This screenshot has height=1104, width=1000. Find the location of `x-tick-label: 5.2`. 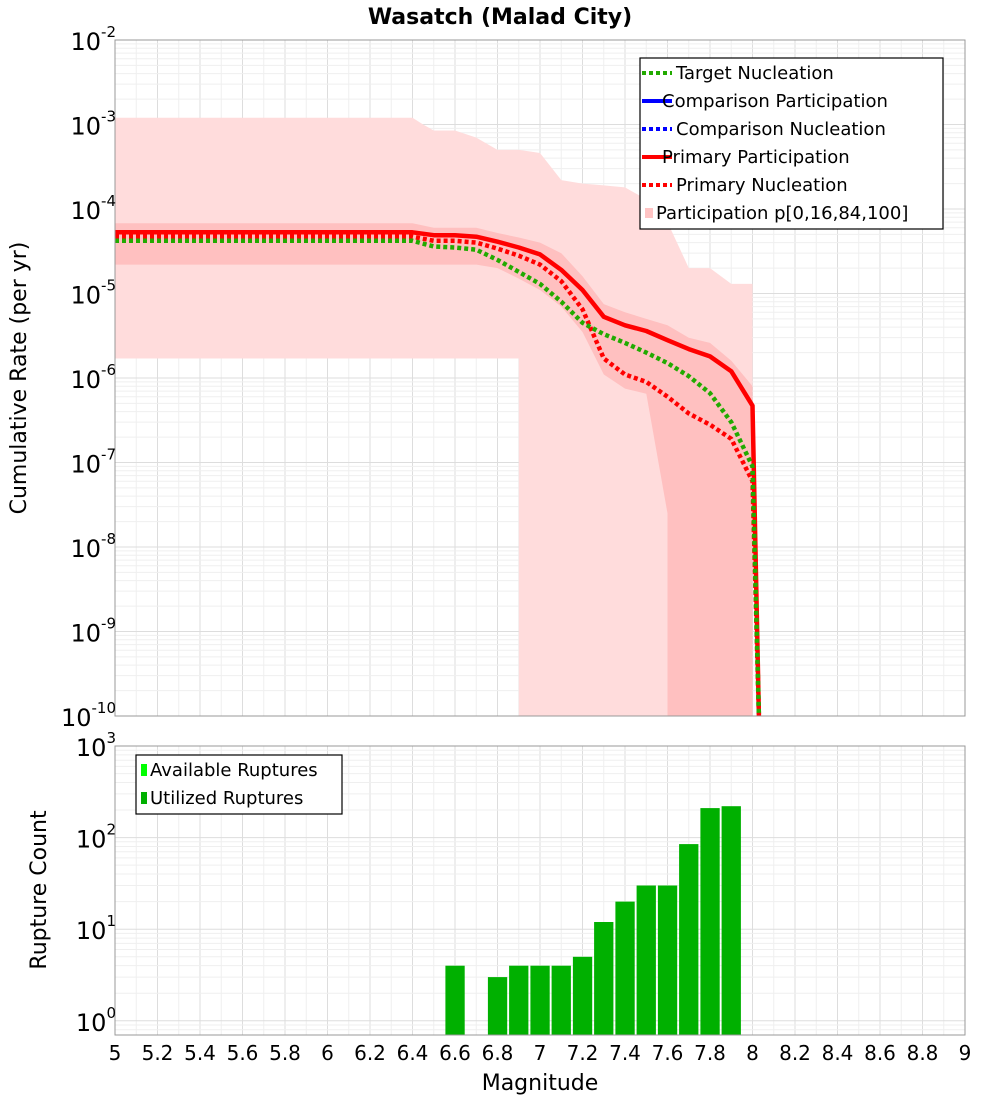

x-tick-label: 5.2 is located at coordinates (158, 1053).